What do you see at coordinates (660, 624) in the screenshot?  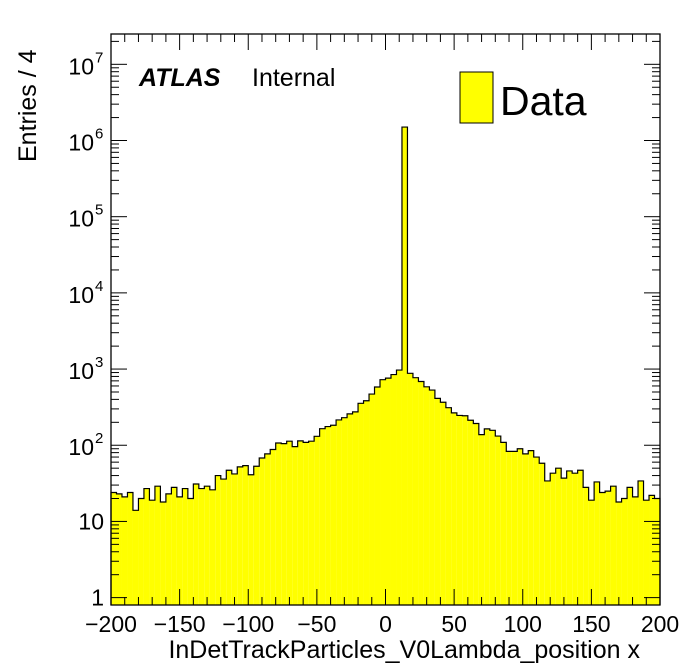 I see `x-tick-label: 200` at bounding box center [660, 624].